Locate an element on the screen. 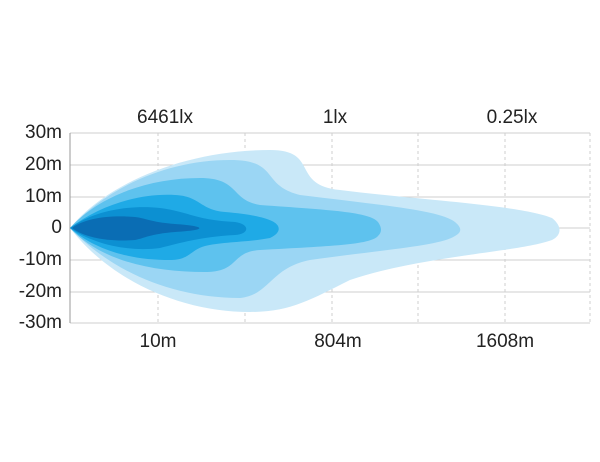  lux-label: 6461lx is located at coordinates (165, 117).